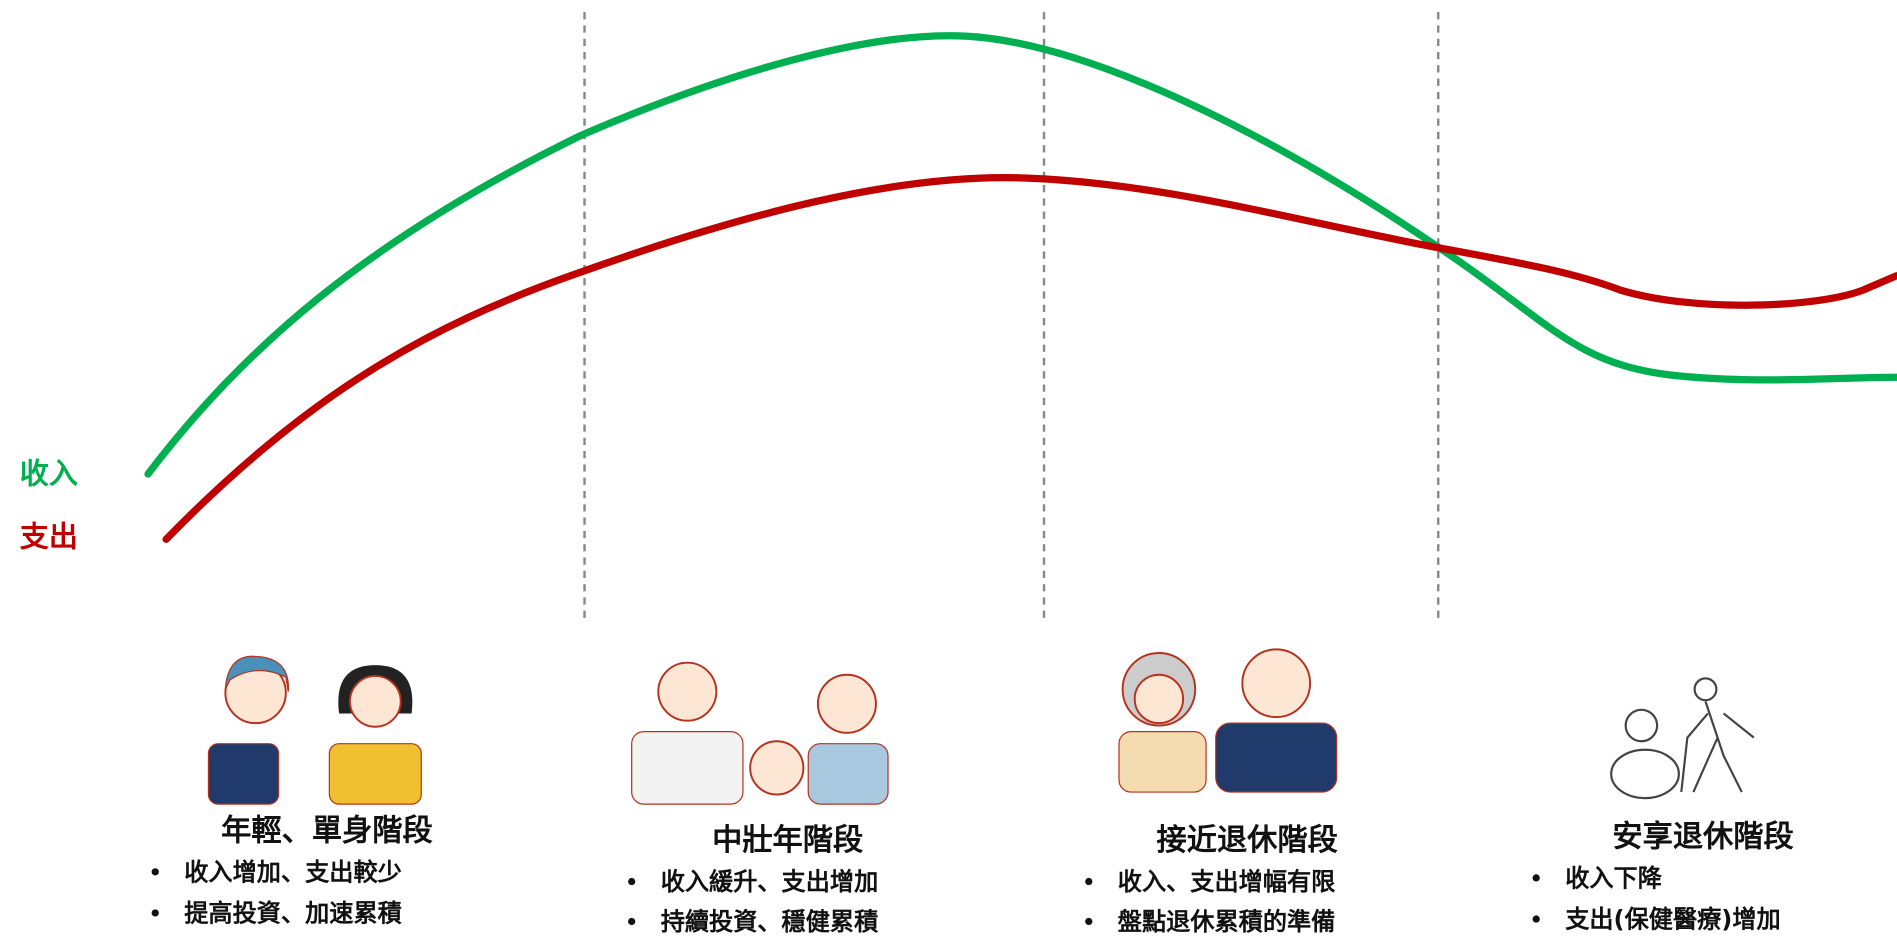  What do you see at coordinates (1682, 738) in the screenshot?
I see `icon-retired` at bounding box center [1682, 738].